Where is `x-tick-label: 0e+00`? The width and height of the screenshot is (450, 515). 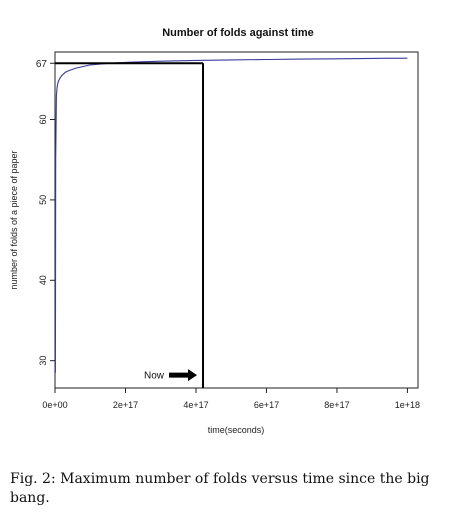 x-tick-label: 0e+00 is located at coordinates (54, 405).